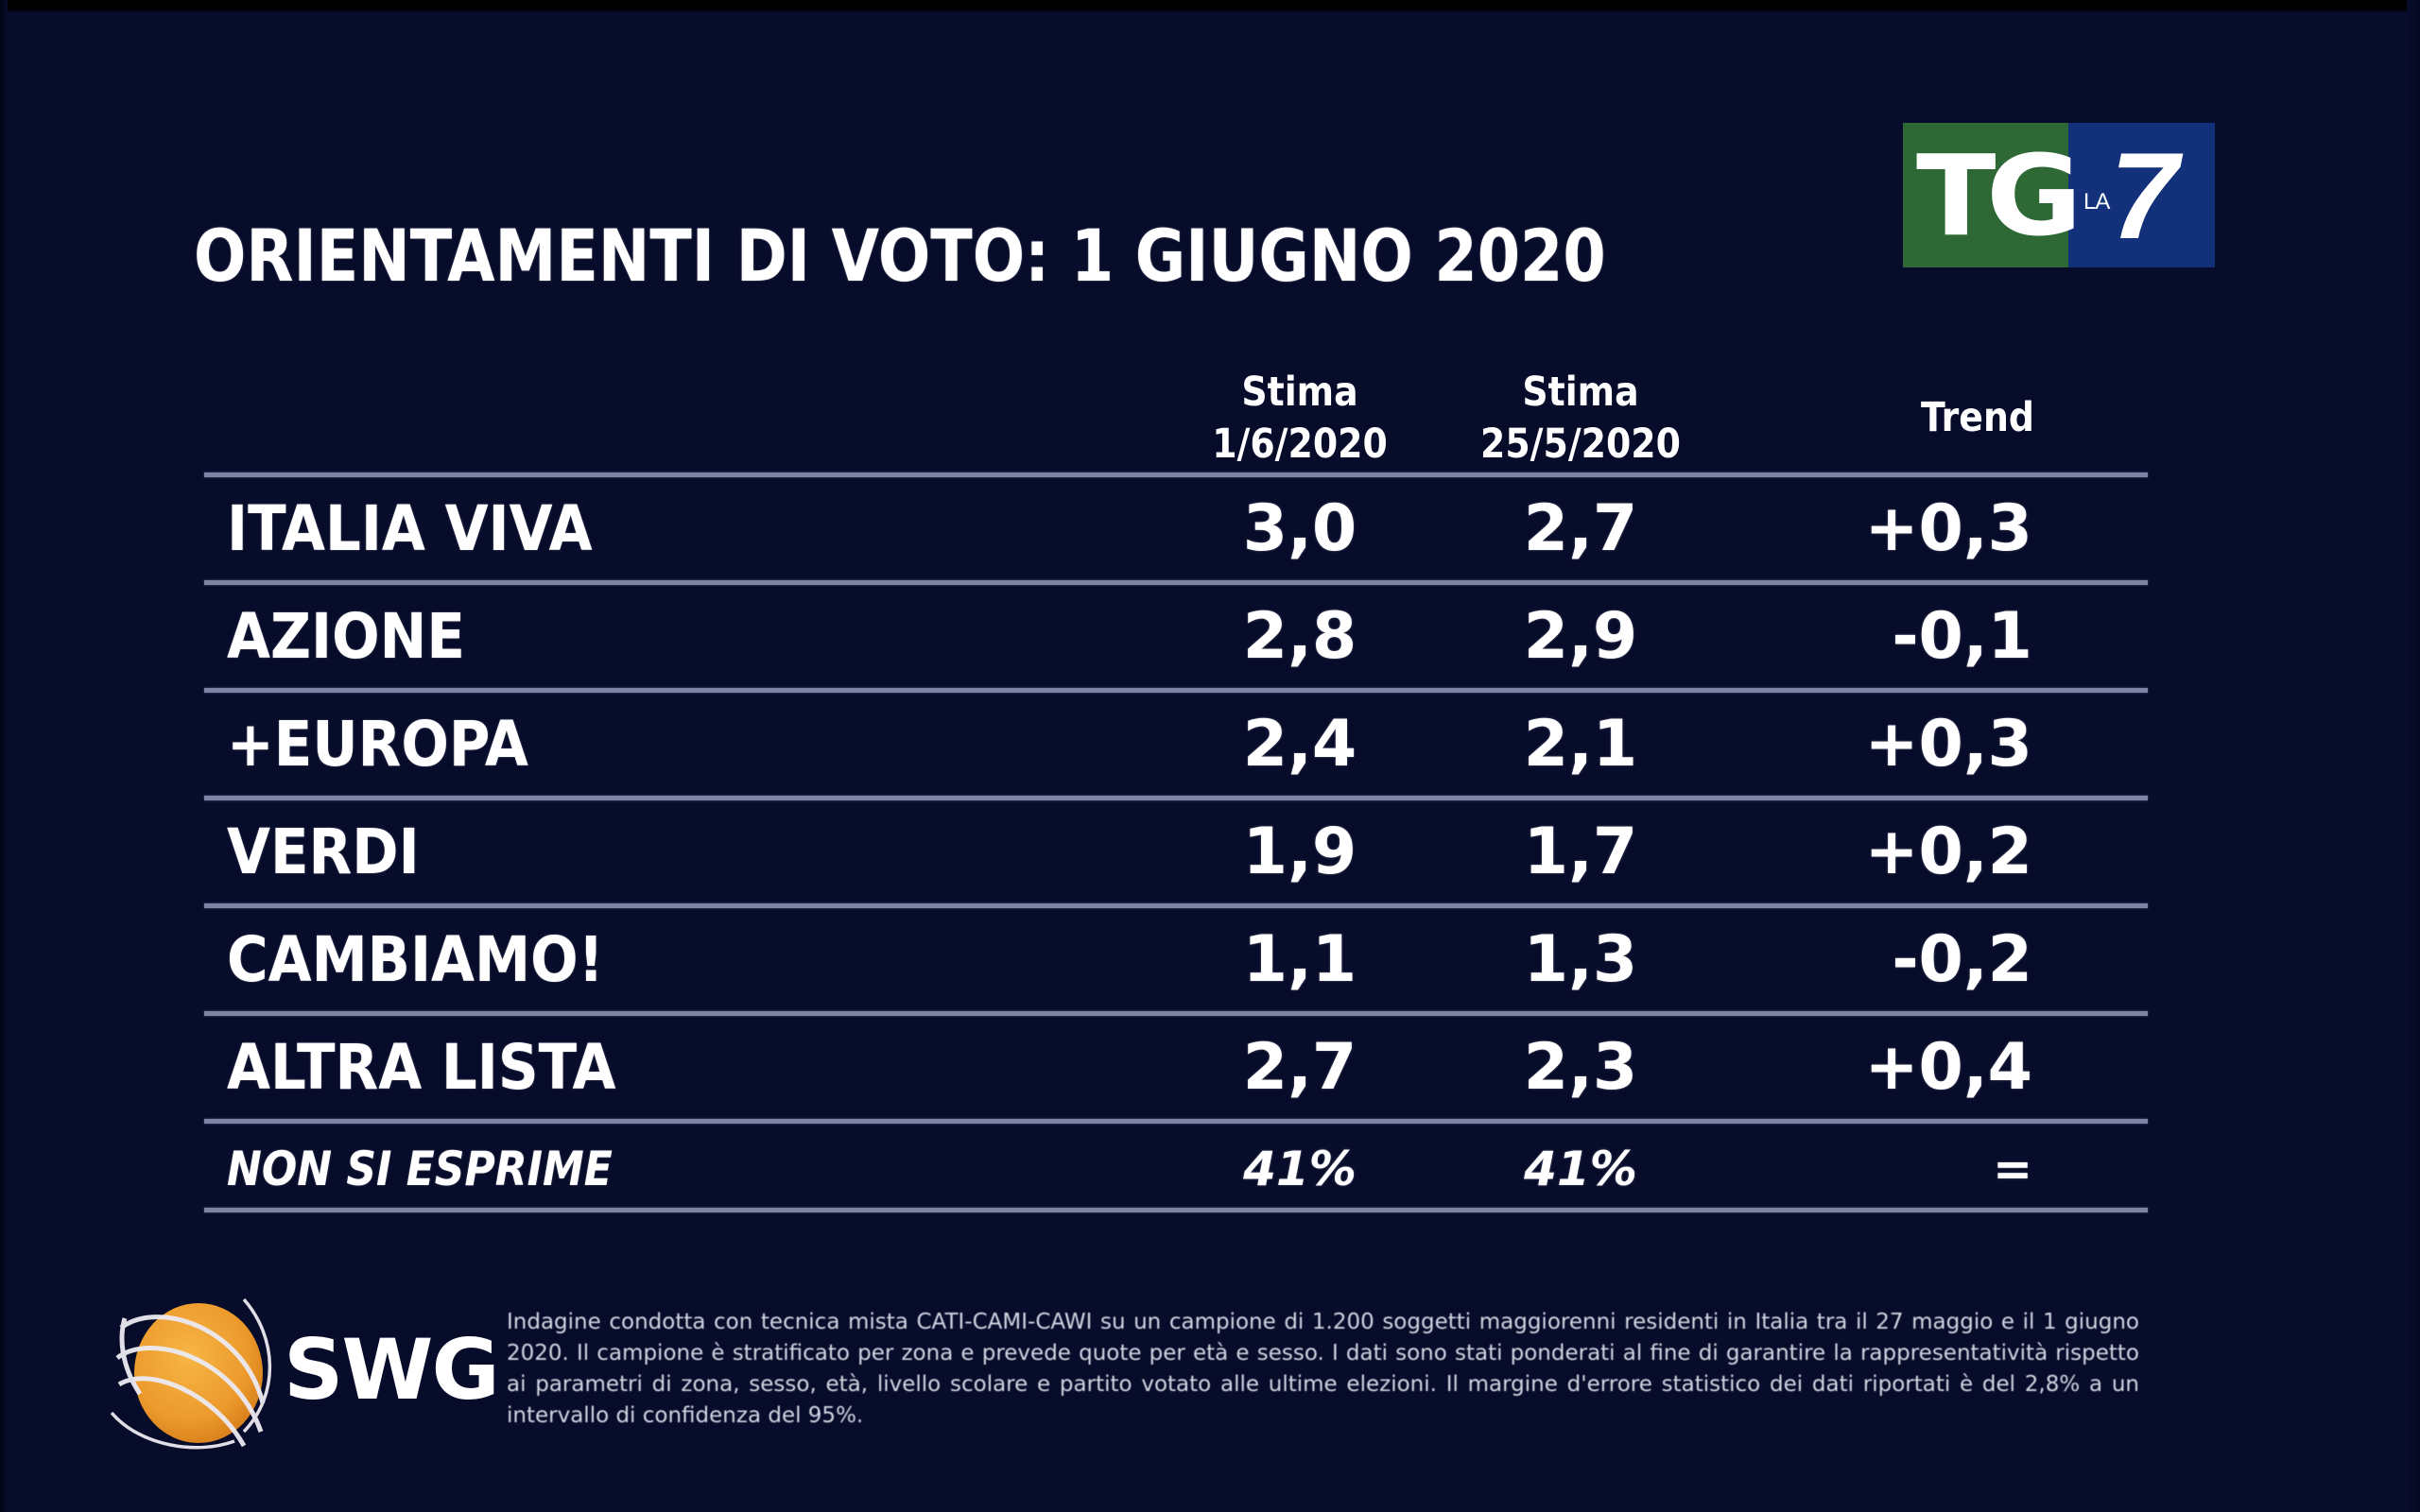 Image resolution: width=2420 pixels, height=1512 pixels. Describe the element at coordinates (2413, 756) in the screenshot. I see `right-edge-shade` at that location.